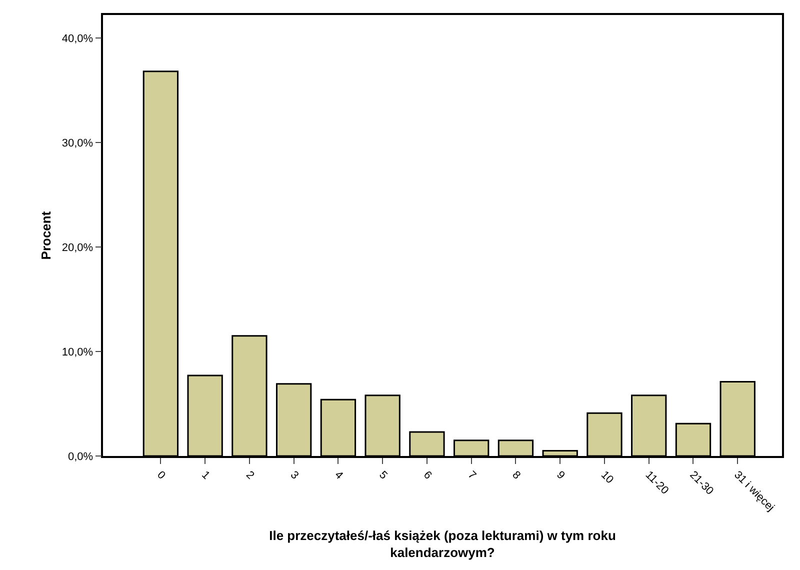 This screenshot has width=800, height=570. I want to click on x-tick-label: 3, so click(294, 475).